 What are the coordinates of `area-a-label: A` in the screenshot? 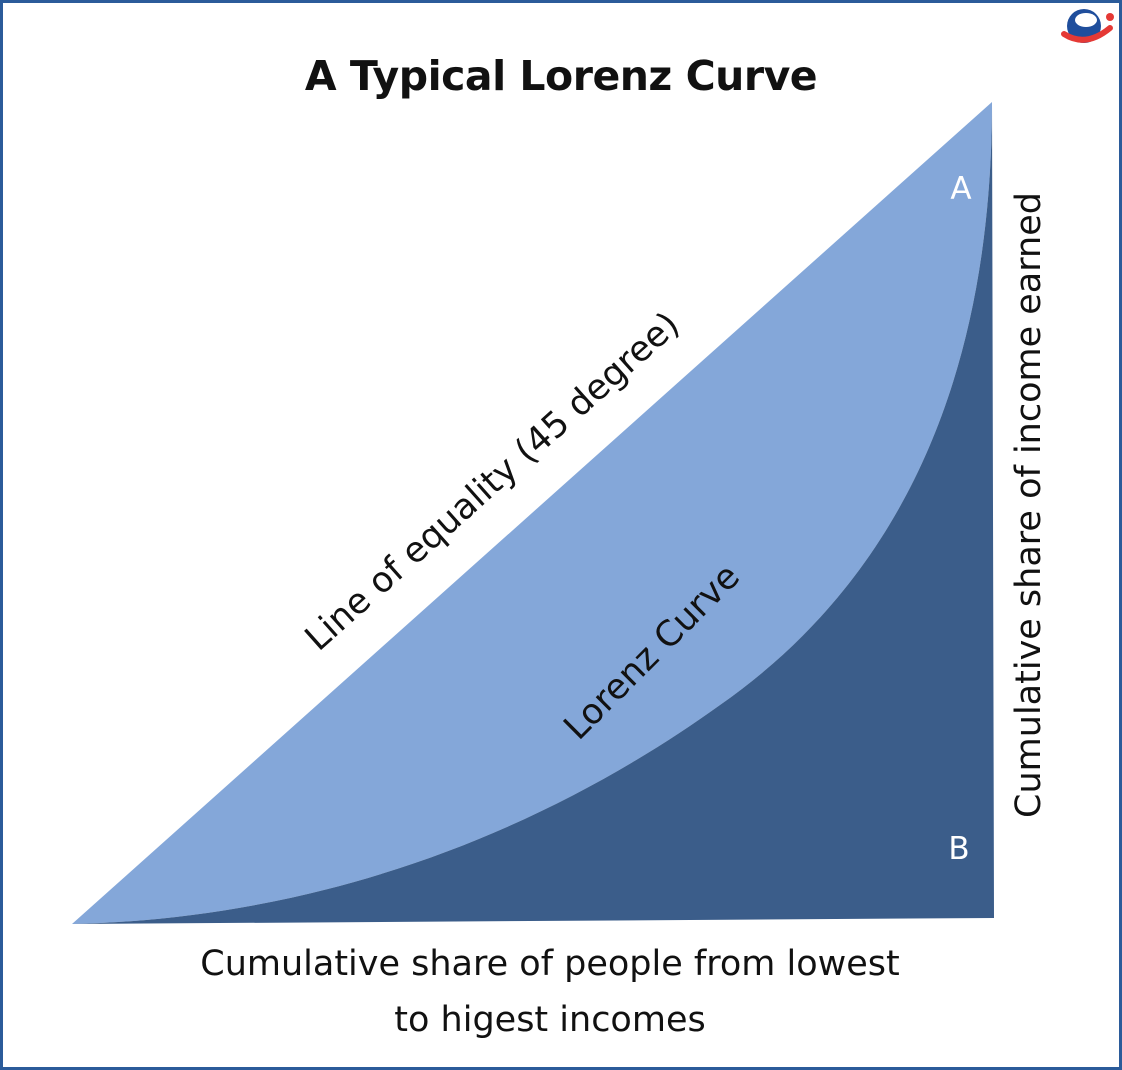 It's located at (960, 189).